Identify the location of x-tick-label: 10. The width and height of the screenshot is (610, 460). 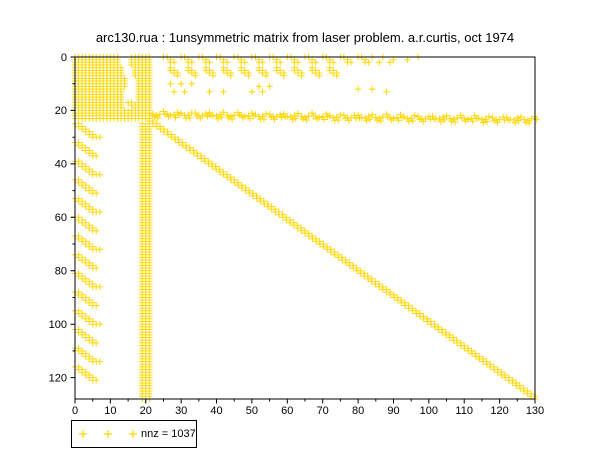
(110, 411).